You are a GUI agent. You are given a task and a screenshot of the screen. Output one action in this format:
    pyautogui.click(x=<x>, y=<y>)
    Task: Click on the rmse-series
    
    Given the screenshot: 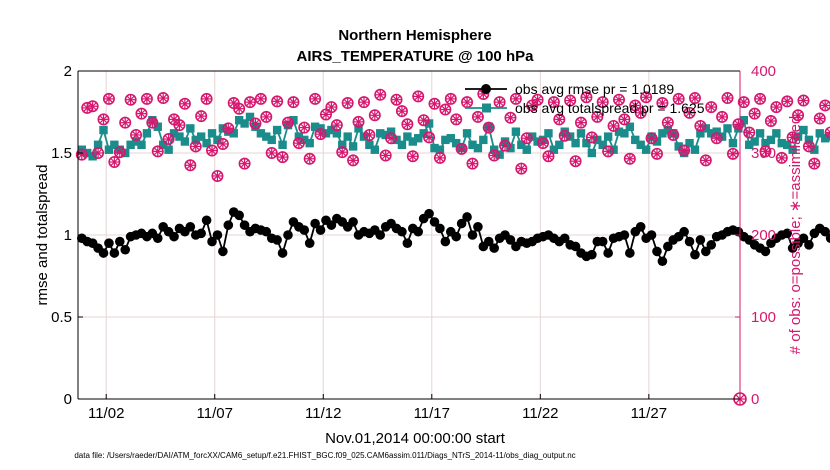 What is the action you would take?
    pyautogui.click(x=453, y=237)
    